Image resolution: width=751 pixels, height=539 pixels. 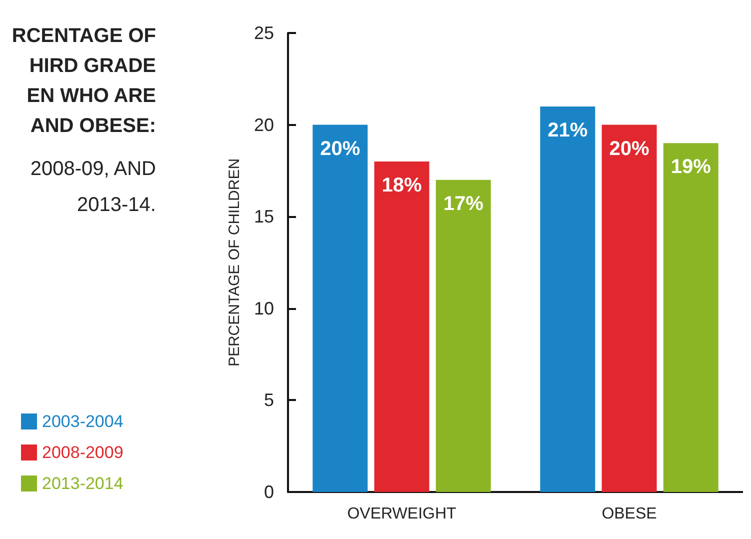 What do you see at coordinates (463, 203) in the screenshot?
I see `data-label: 17%` at bounding box center [463, 203].